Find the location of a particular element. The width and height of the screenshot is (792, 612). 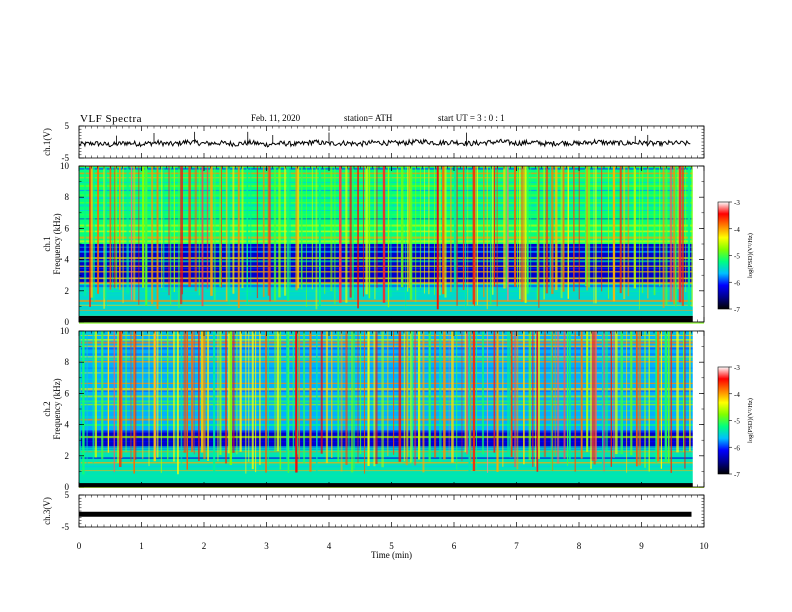

y-tick-label: 2 is located at coordinates (67, 291).